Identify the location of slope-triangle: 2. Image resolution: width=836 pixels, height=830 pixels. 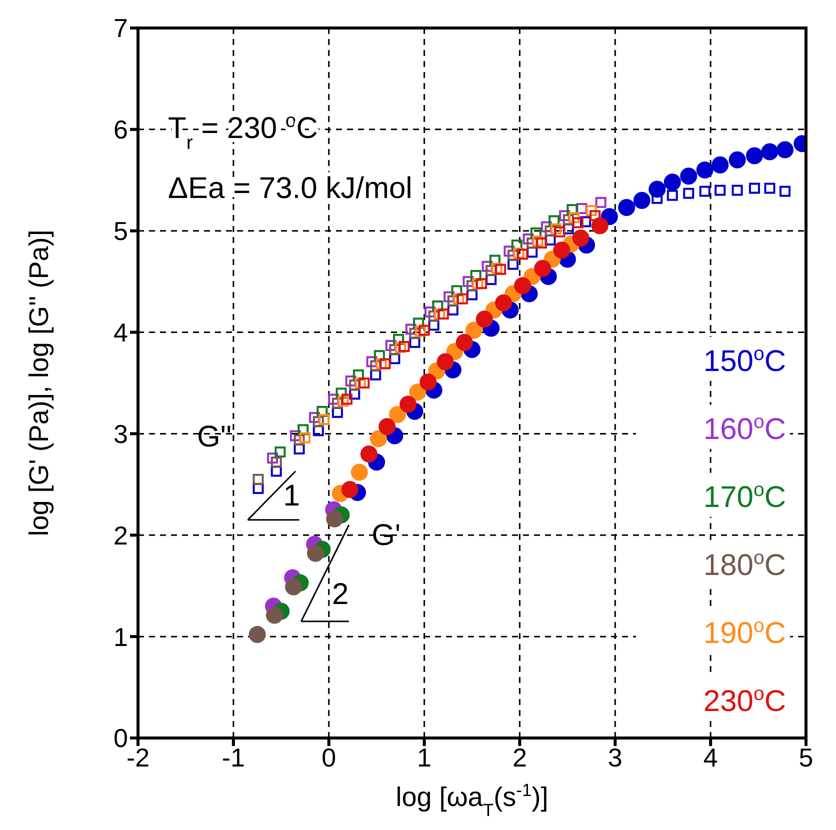
(325, 573).